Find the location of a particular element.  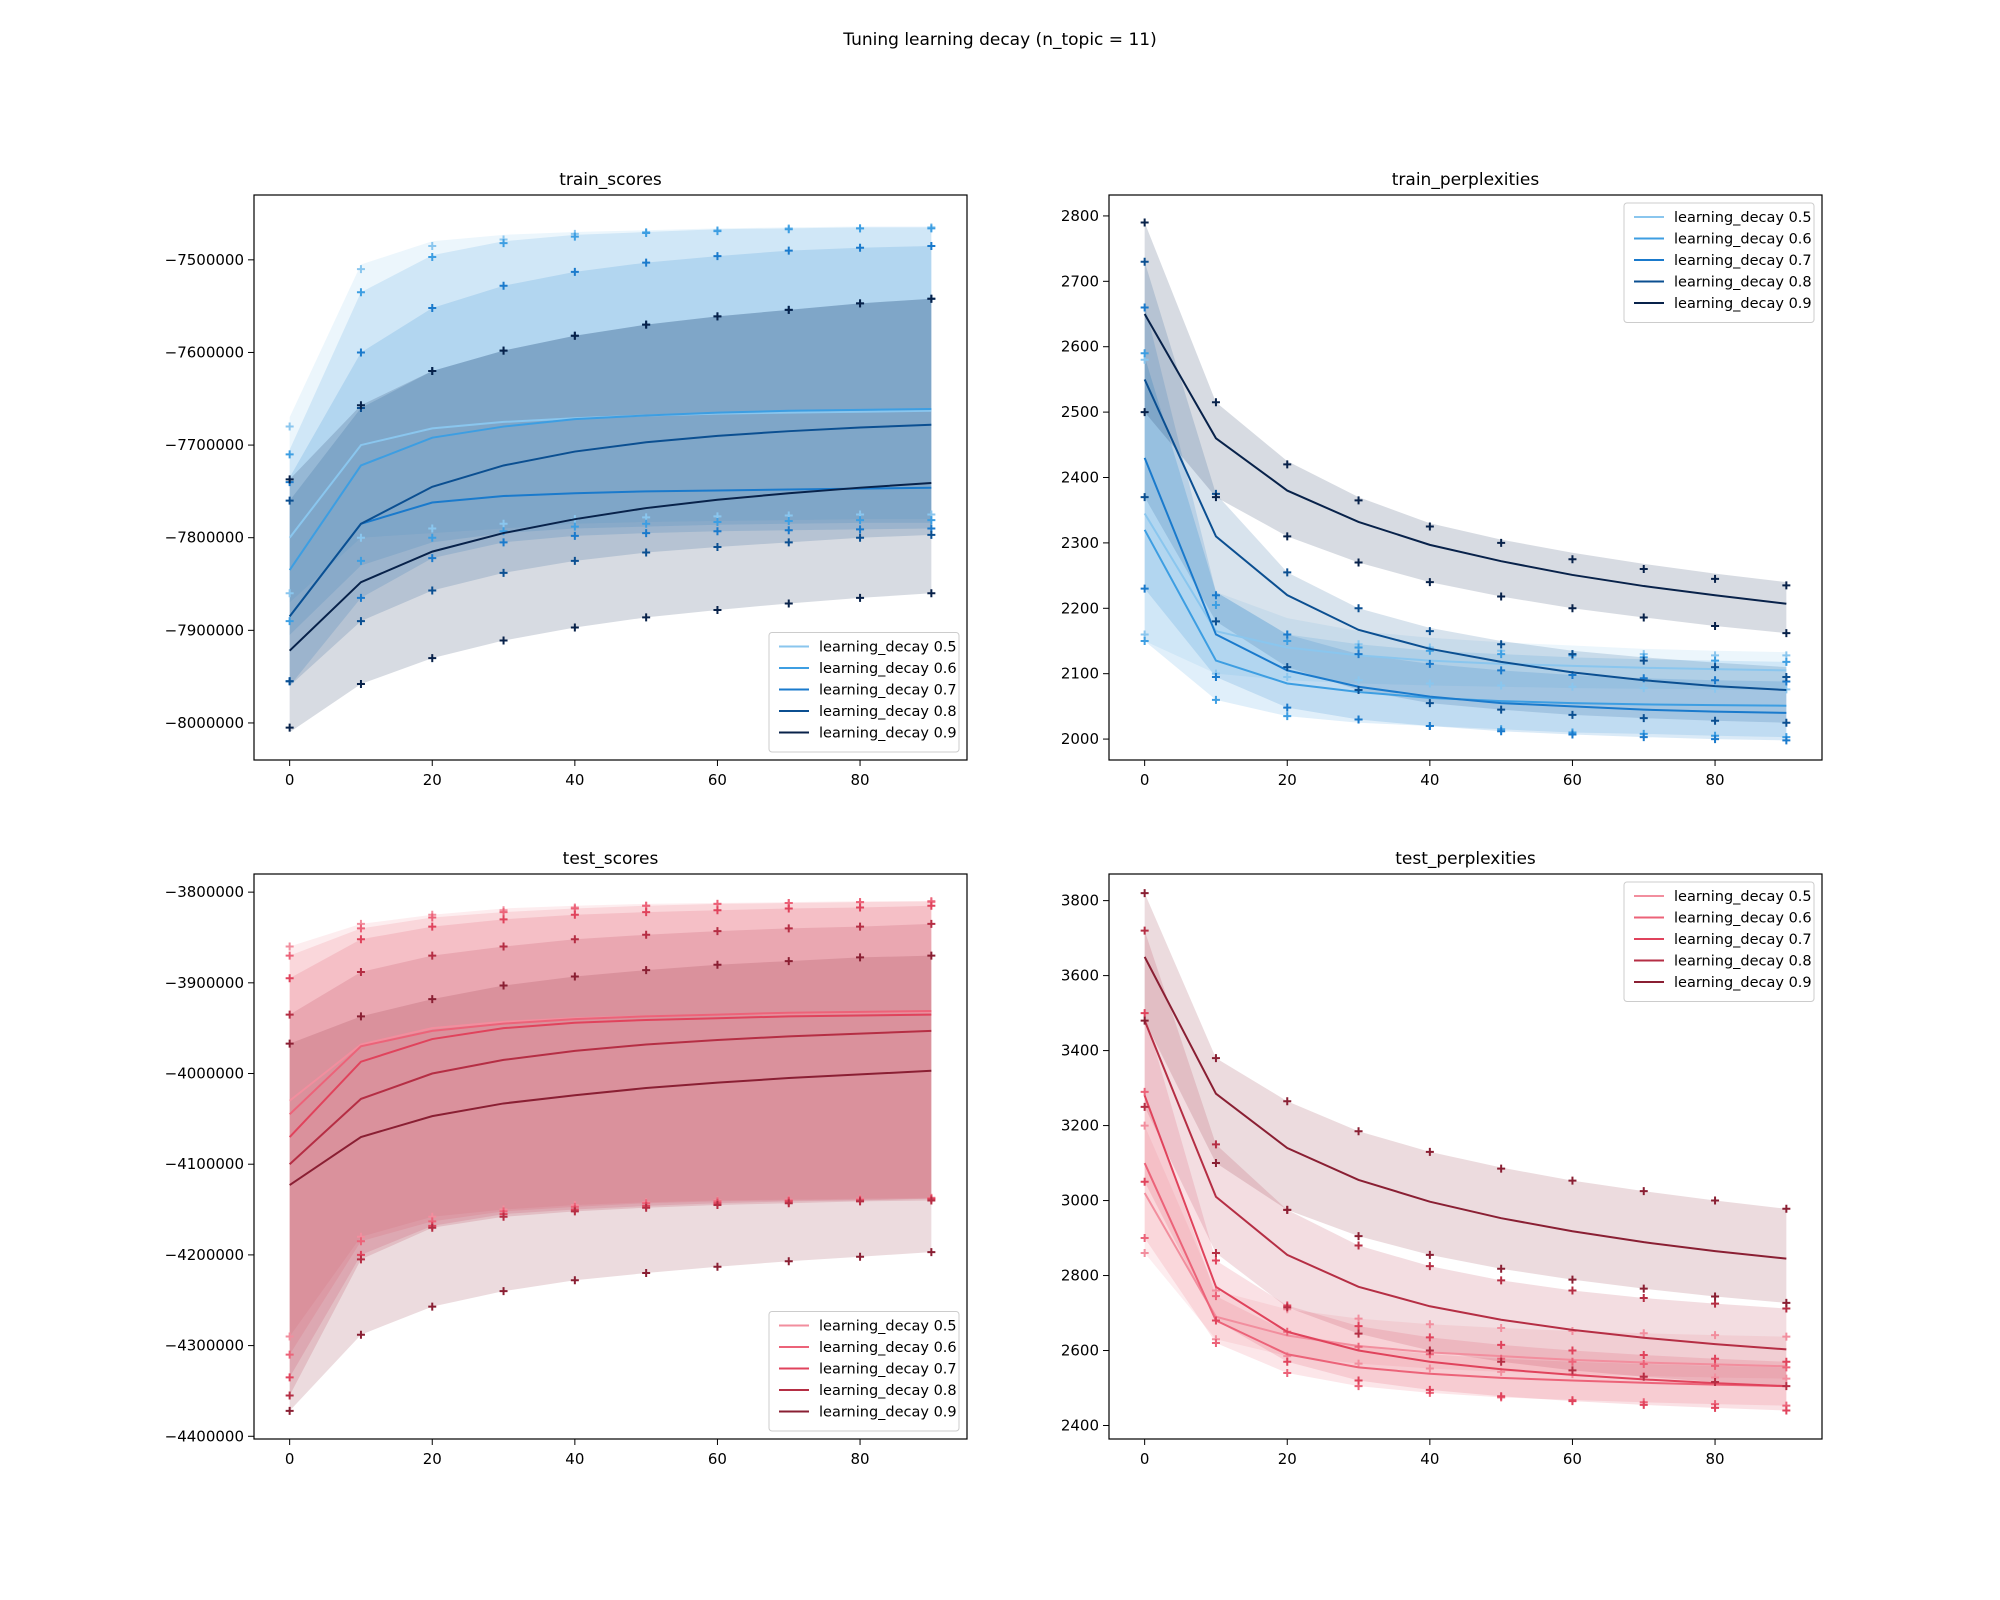

y-tick-label: 2000 is located at coordinates (1080, 739).